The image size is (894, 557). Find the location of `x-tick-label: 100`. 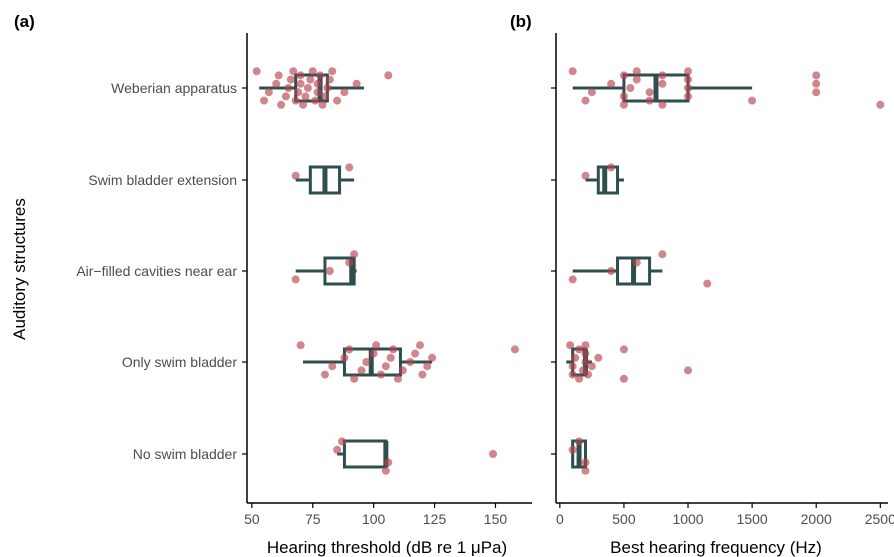

x-tick-label: 100 is located at coordinates (374, 519).